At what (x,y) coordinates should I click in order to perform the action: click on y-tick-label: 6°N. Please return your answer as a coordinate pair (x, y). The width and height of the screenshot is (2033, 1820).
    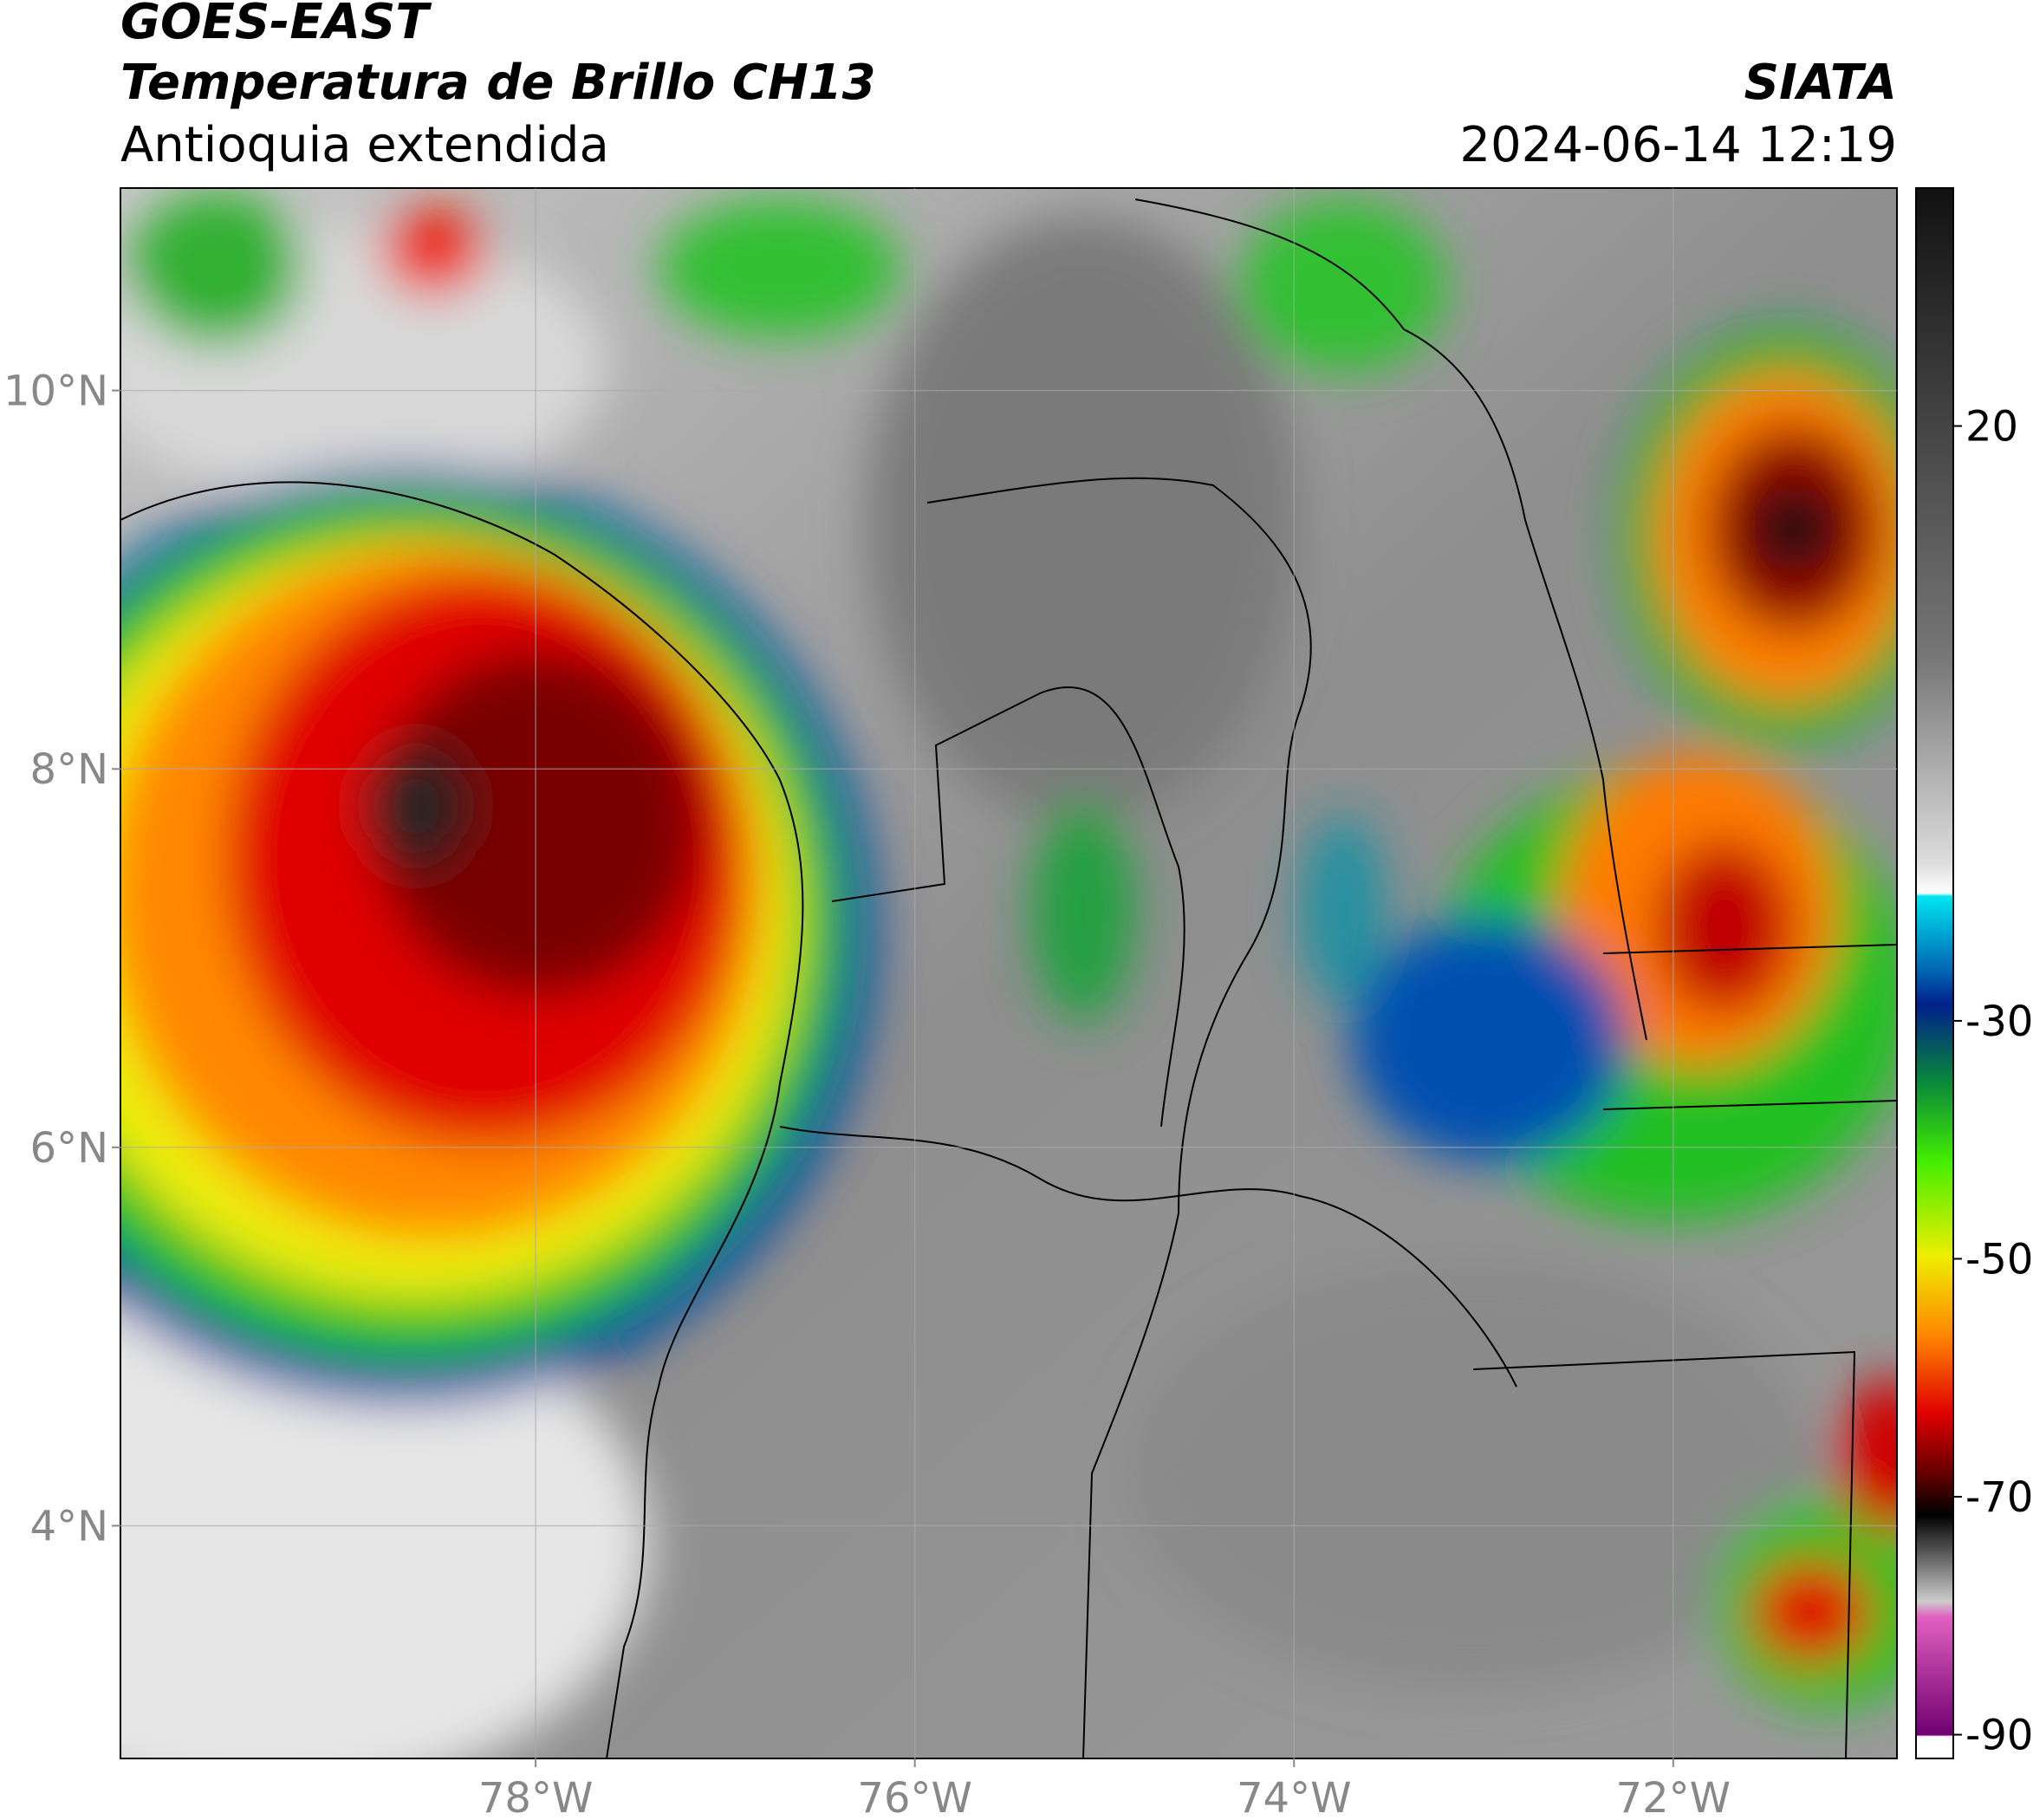
    Looking at the image, I should click on (69, 1148).